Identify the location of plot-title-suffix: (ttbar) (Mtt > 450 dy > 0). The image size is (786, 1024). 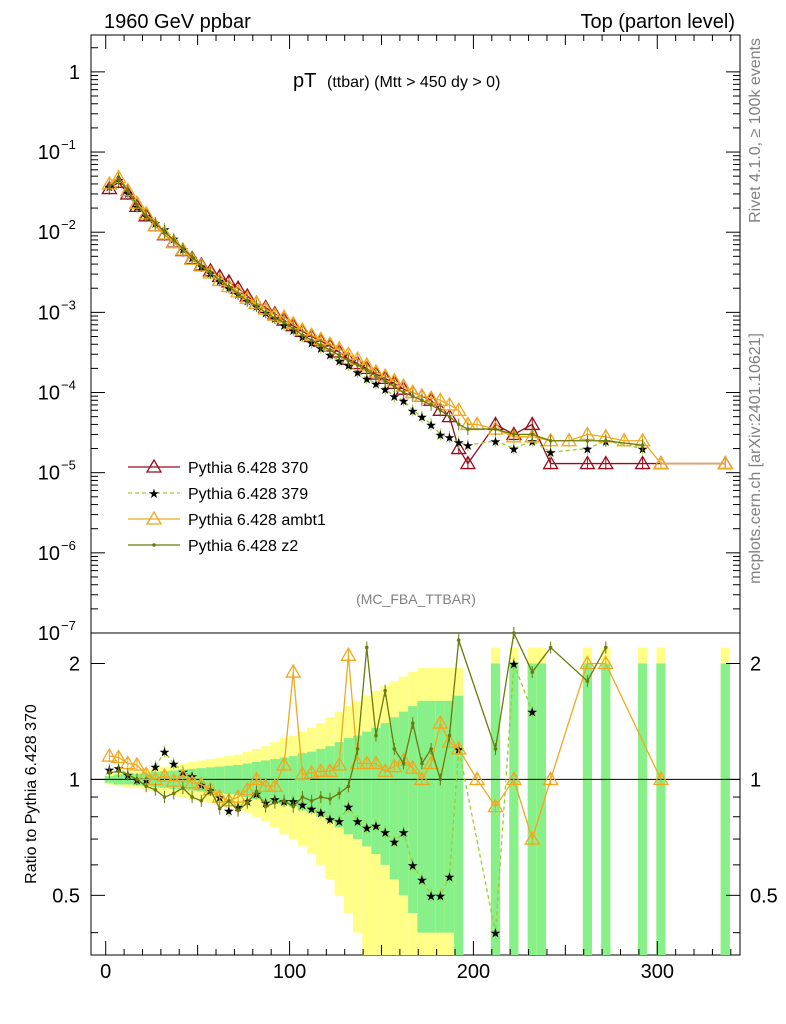
(413, 82).